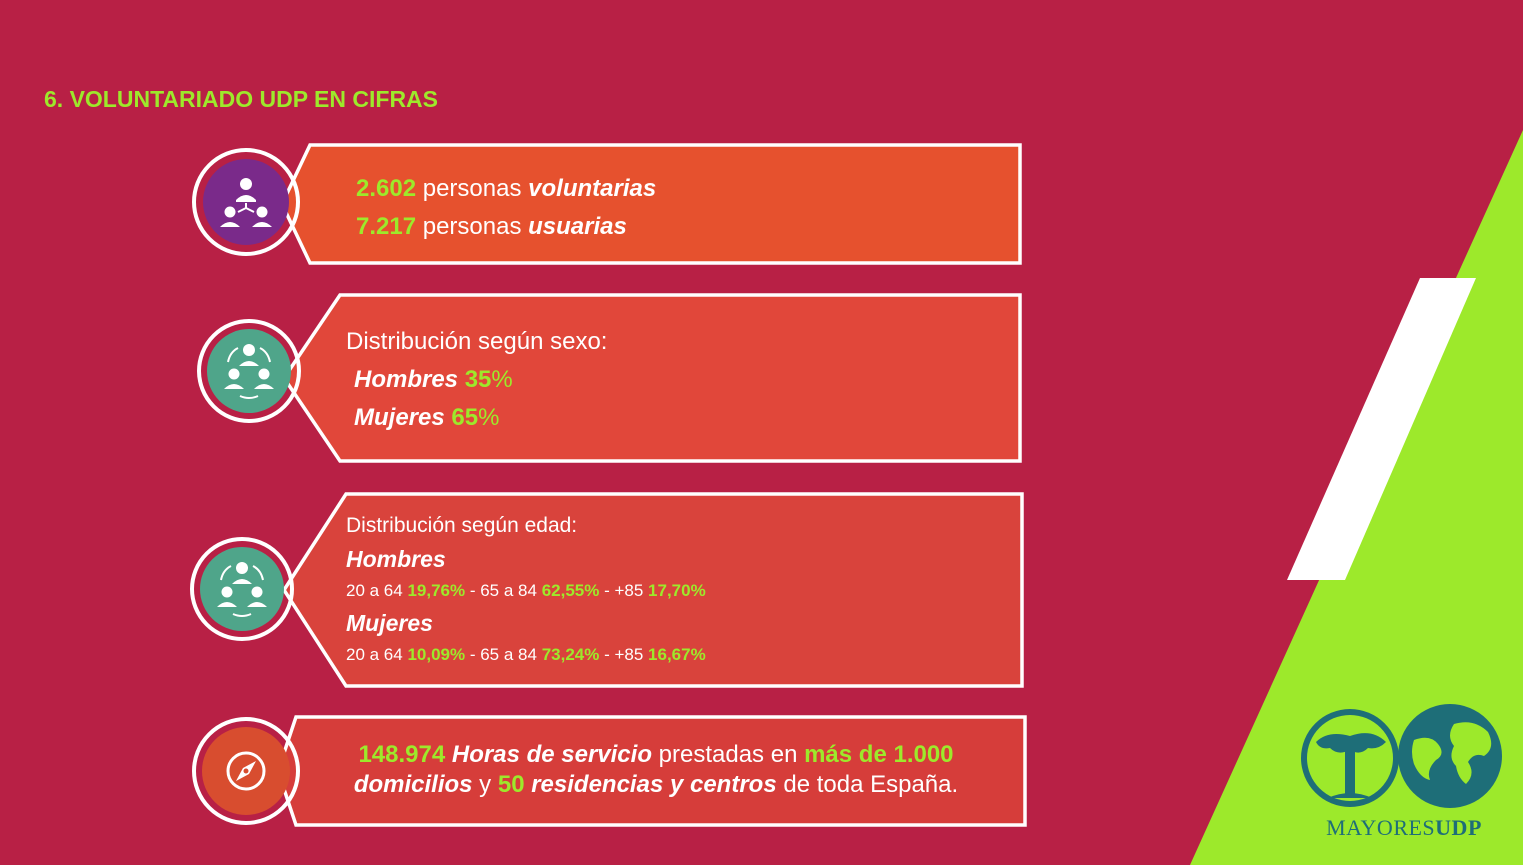 The width and height of the screenshot is (1523, 865). What do you see at coordinates (485, 784) in the screenshot?
I see `hours-text-b: y` at bounding box center [485, 784].